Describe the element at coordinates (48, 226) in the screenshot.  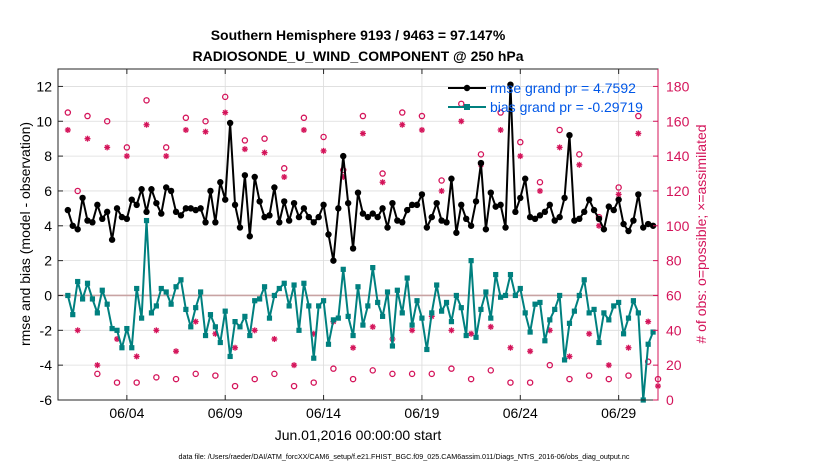
I see `y-tick-label: 4` at that location.